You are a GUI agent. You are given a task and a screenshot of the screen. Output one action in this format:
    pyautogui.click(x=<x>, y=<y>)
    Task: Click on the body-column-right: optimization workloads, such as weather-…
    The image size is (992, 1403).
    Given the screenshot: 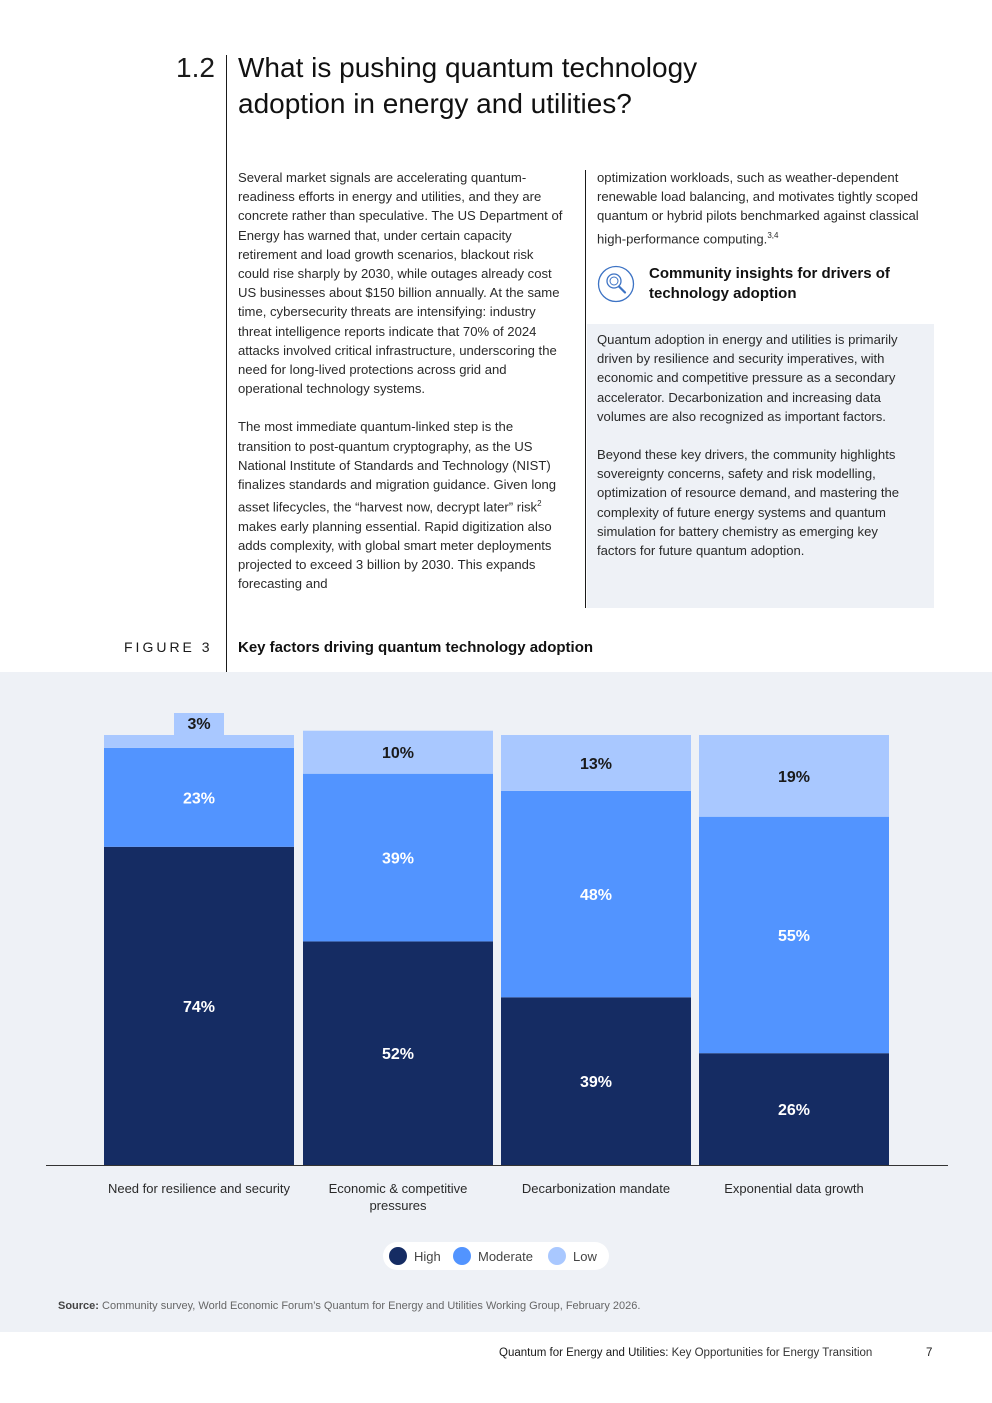 What is the action you would take?
    pyautogui.click(x=767, y=217)
    